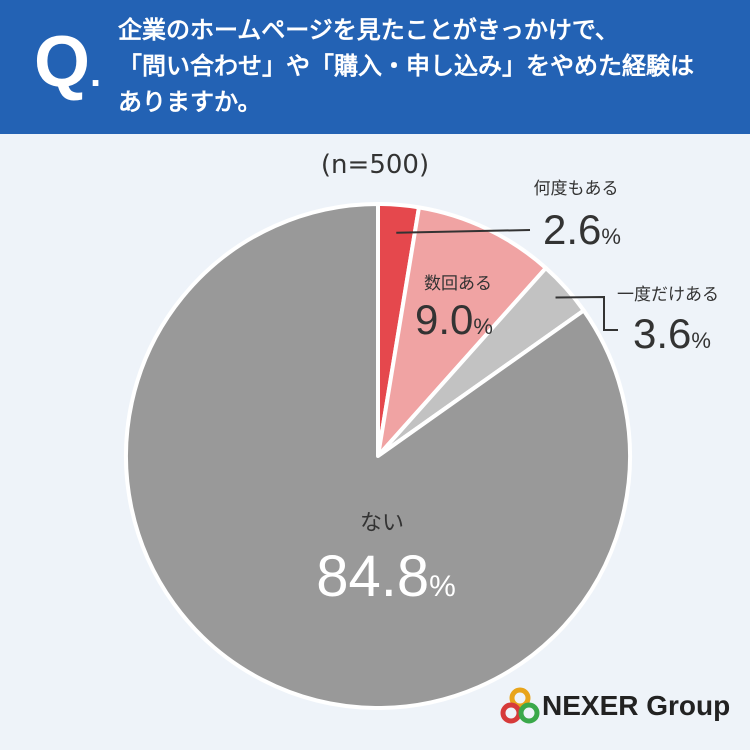  I want to click on label-never-value: 84.8%, so click(386, 576).